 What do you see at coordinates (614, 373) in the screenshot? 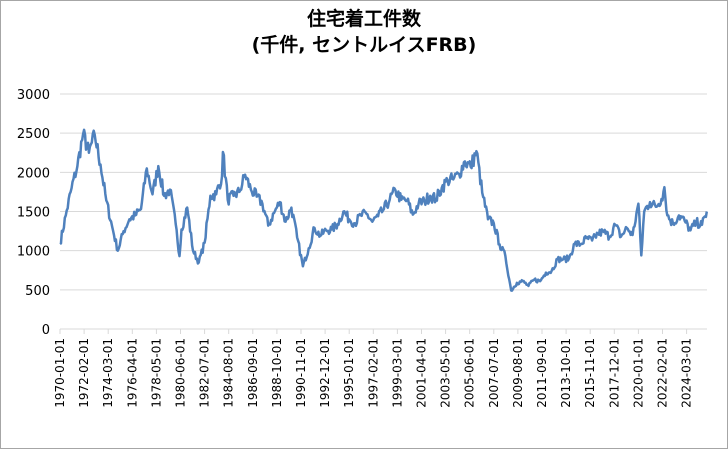
I see `x-tick-label: 2017-12-01` at bounding box center [614, 373].